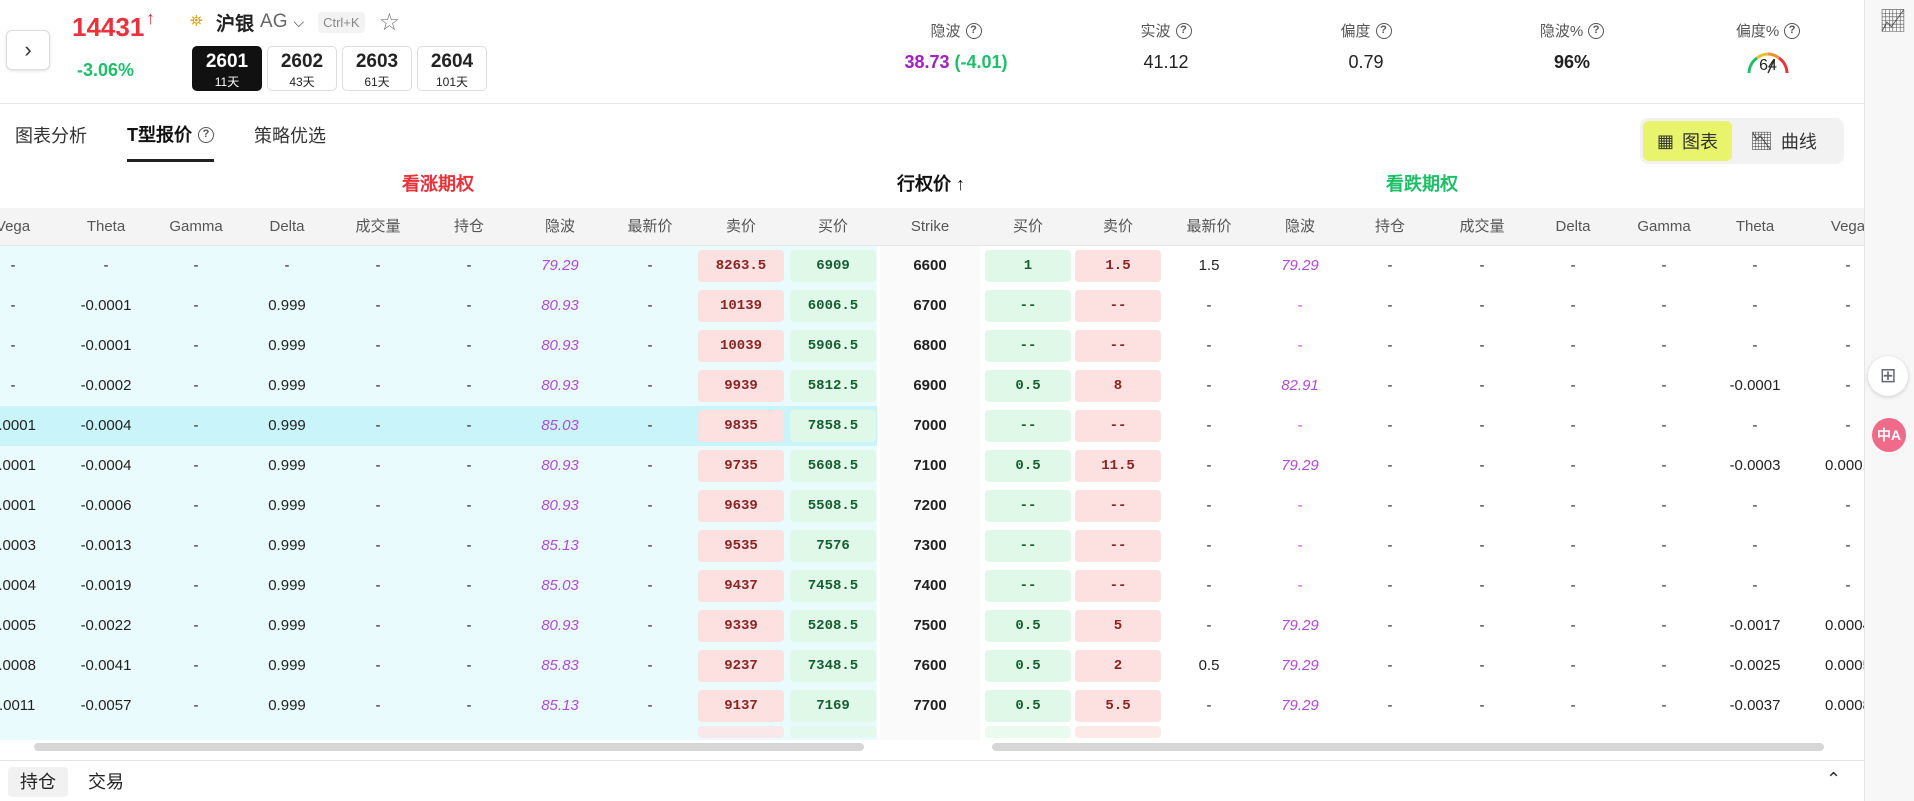 The height and width of the screenshot is (801, 1914). Describe the element at coordinates (1390, 265) in the screenshot. I see `put-oi: -` at that location.